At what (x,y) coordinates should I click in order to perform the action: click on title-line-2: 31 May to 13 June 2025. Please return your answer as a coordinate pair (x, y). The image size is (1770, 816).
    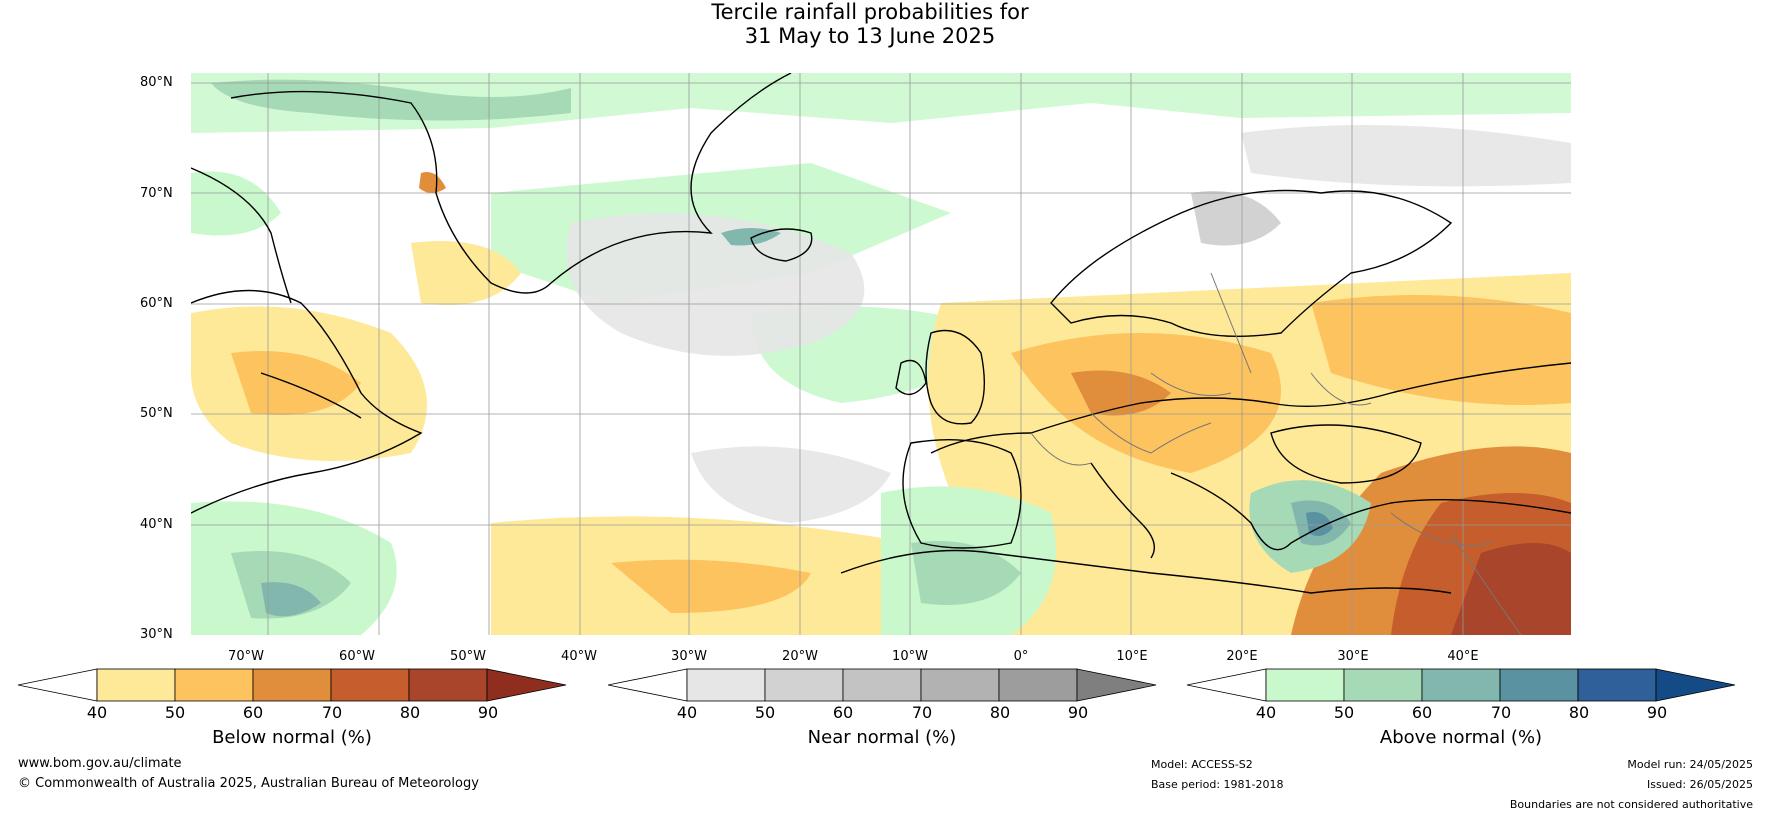
    Looking at the image, I should click on (870, 36).